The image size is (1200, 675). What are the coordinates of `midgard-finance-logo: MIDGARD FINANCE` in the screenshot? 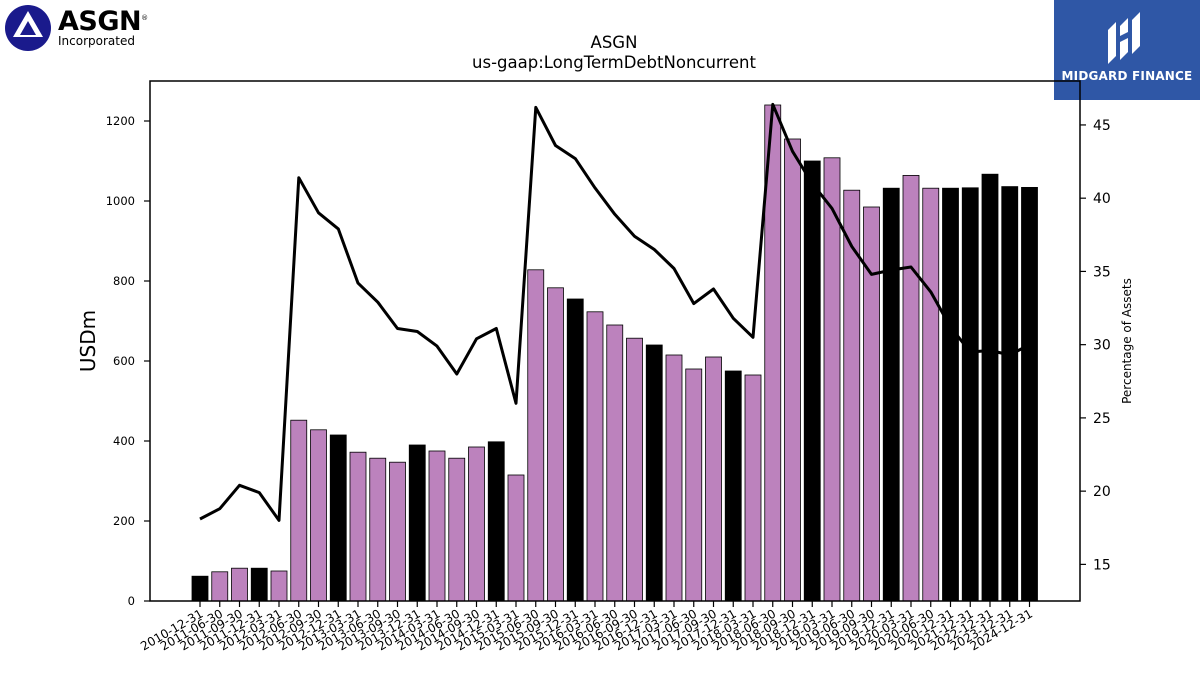 It's located at (1127, 50).